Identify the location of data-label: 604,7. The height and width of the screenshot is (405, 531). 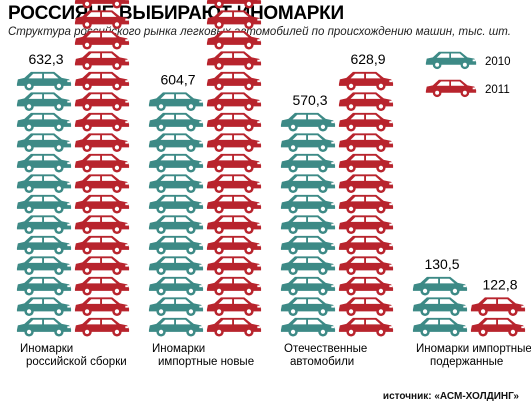
(177, 80).